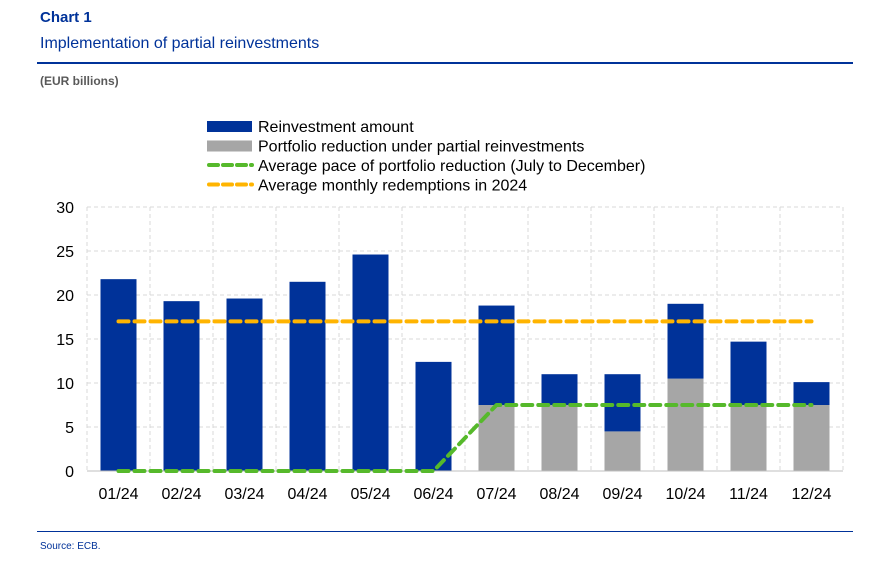  What do you see at coordinates (392, 186) in the screenshot?
I see `legend-label: Average monthly redemptions in 2024` at bounding box center [392, 186].